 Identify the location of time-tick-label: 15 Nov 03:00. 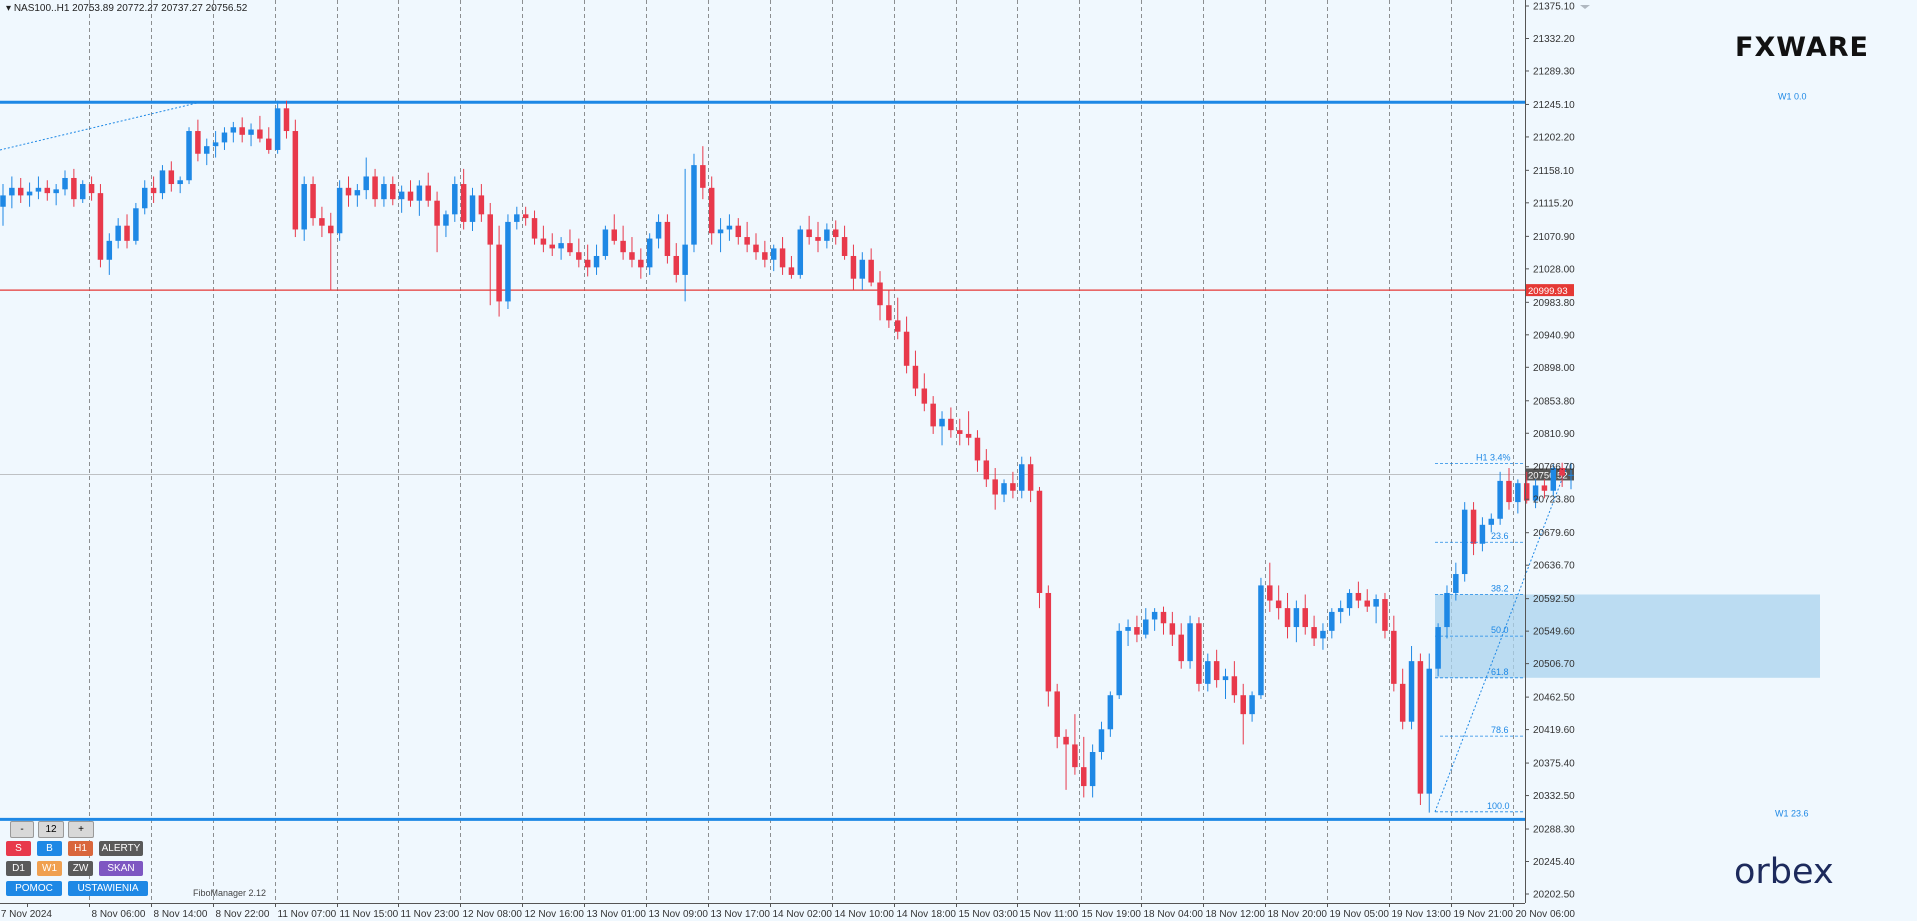
(989, 914).